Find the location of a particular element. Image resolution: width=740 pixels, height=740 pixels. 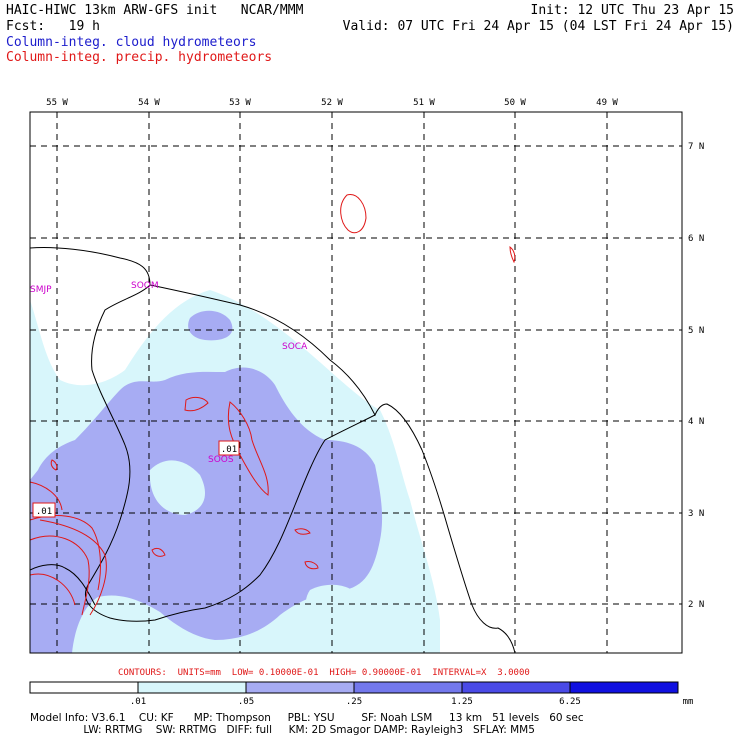

colorbar-tick: 1.25 is located at coordinates (462, 702).